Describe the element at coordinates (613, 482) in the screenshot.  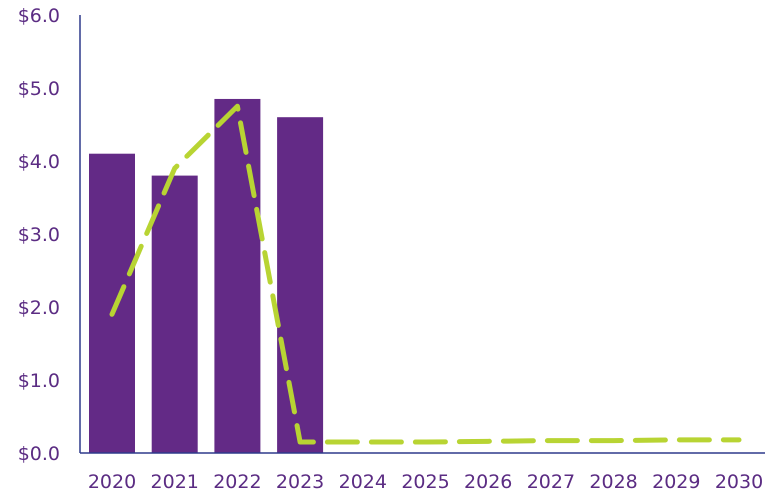
I see `x-tick-label: 2028` at that location.